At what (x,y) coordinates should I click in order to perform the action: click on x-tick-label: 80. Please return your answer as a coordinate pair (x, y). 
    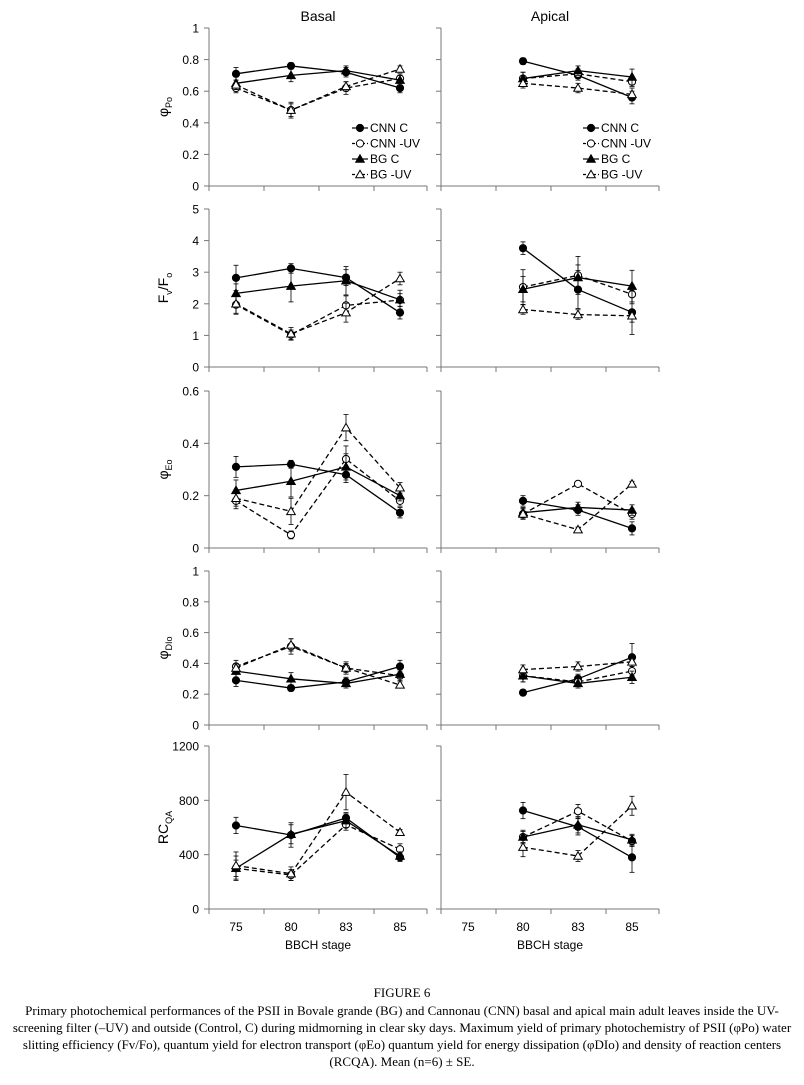
    Looking at the image, I should click on (523, 927).